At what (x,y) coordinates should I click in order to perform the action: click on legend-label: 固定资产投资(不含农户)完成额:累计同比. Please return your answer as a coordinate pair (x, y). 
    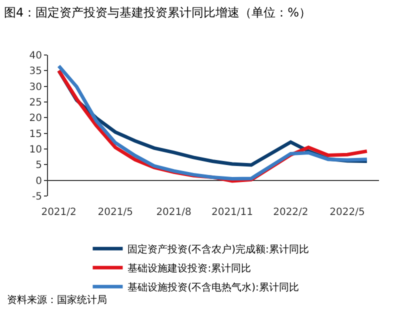
    Looking at the image, I should click on (218, 249).